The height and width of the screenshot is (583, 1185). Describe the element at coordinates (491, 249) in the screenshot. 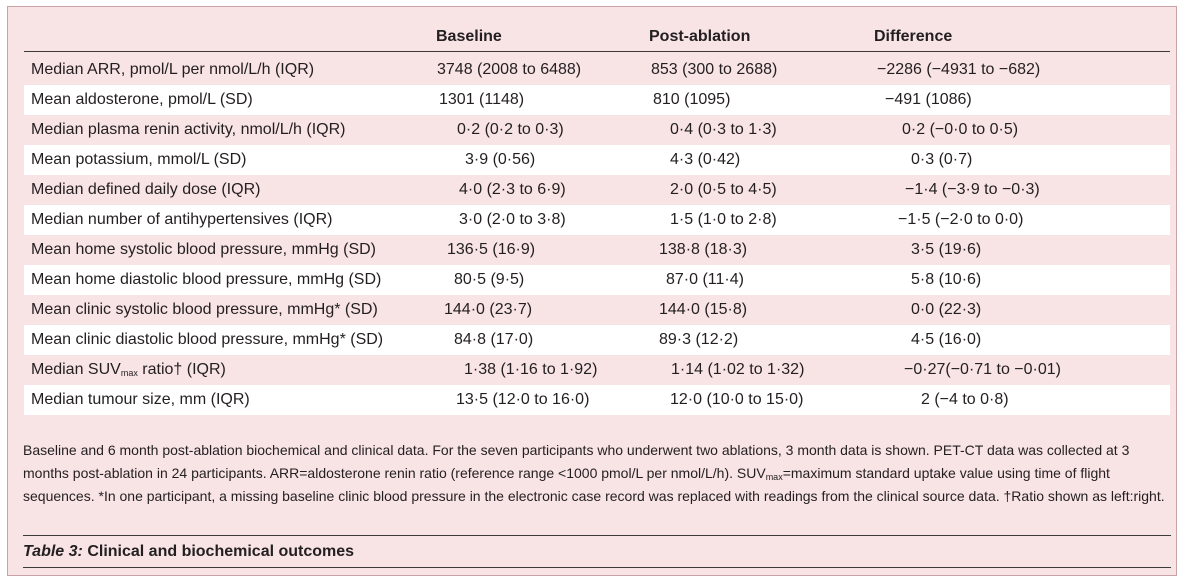

I see `cell-baseline: 136·5 (16·9)` at that location.